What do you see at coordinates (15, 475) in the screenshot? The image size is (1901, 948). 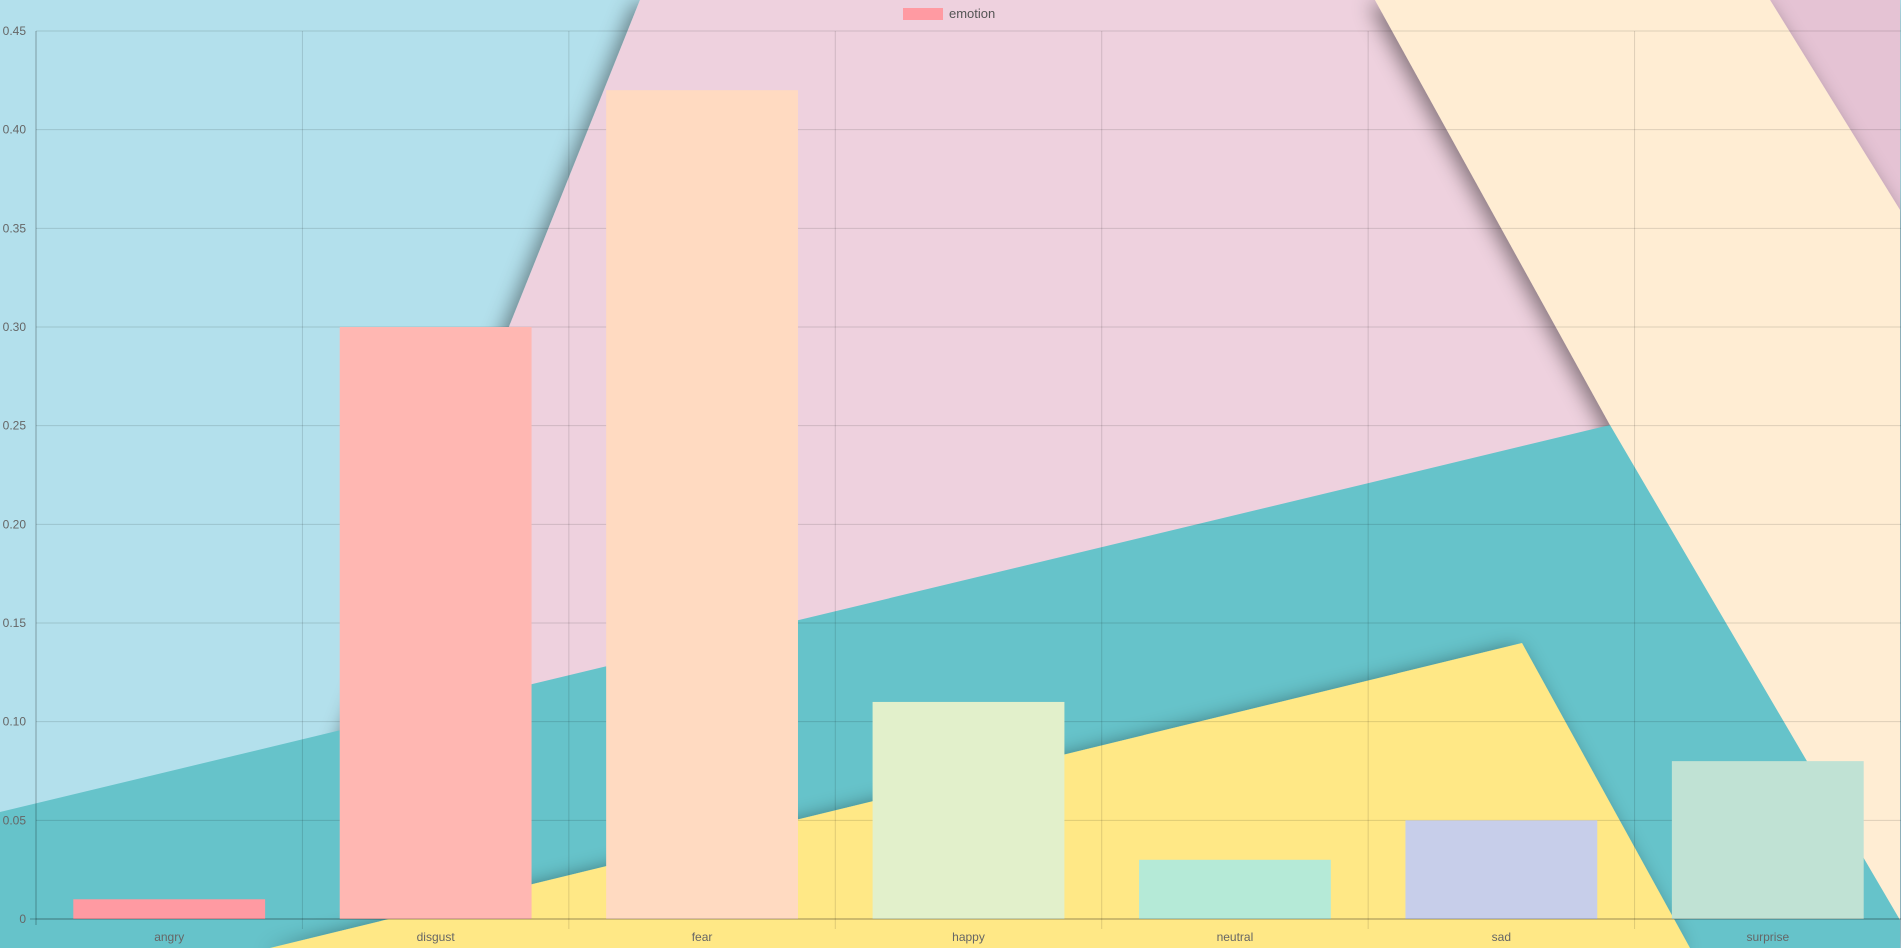 I see `y-axis-ticks: 0 0.05 0.10 0.15 0.20 0.25 0.30 0.35 0.40 0.45` at bounding box center [15, 475].